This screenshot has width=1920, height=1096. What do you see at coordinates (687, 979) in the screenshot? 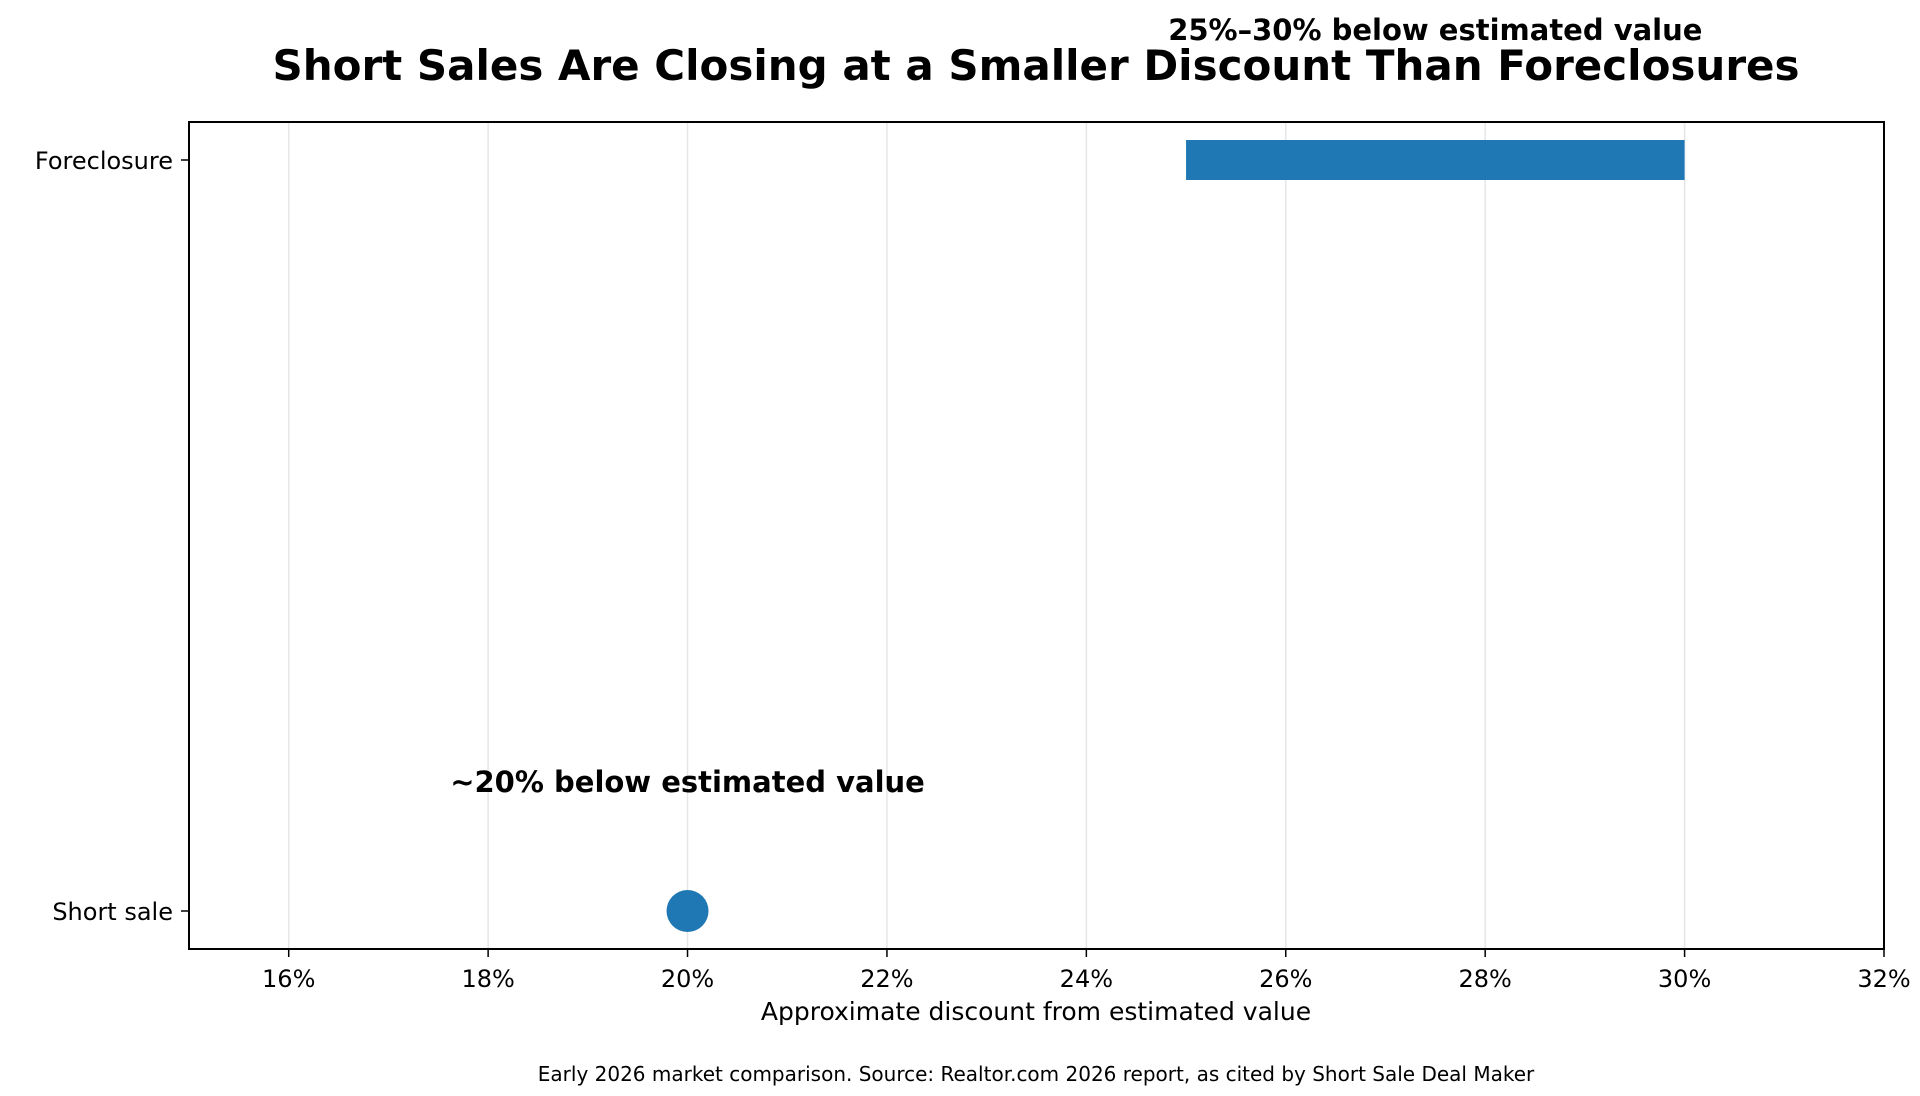
I see `x-tick-label: 20%` at bounding box center [687, 979].